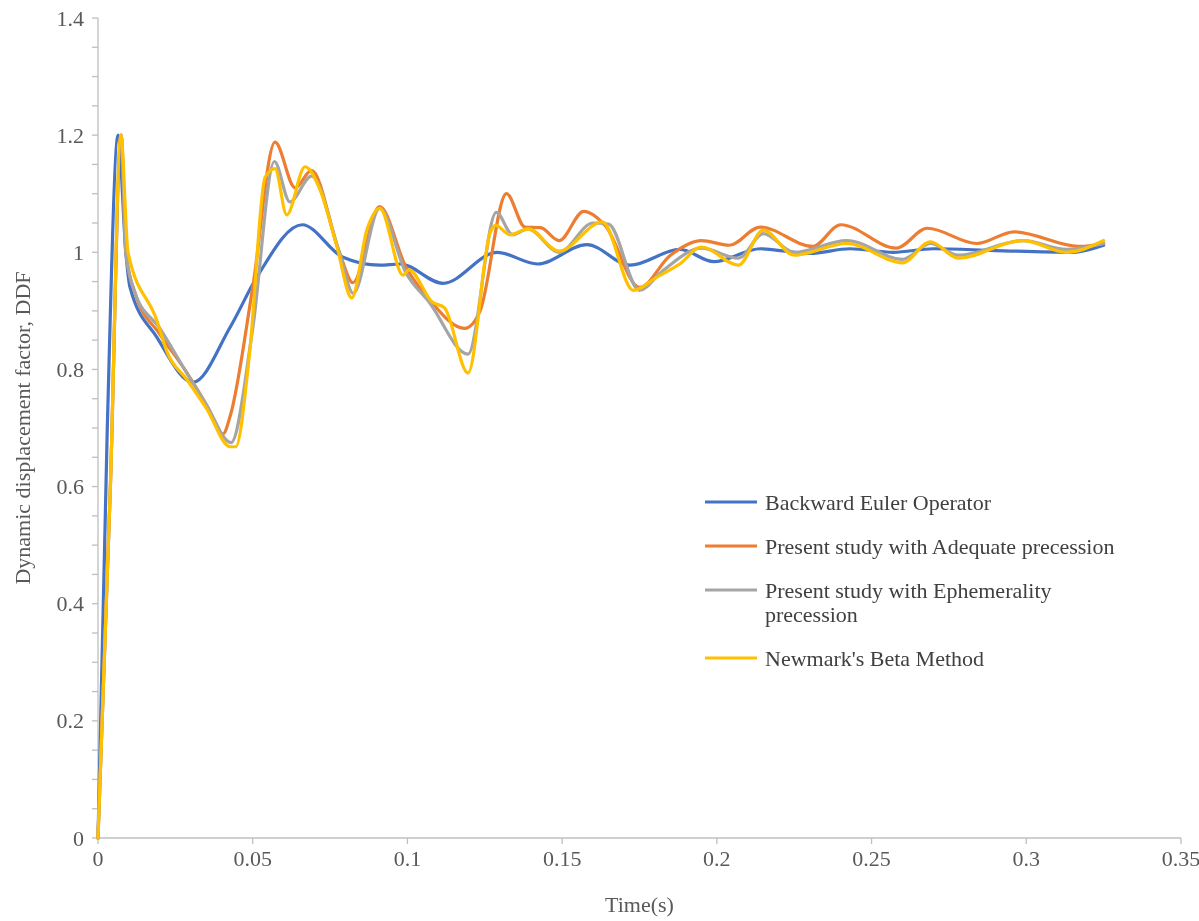 This screenshot has height=921, width=1199. Describe the element at coordinates (878, 502) in the screenshot. I see `legend-label: Backward Euler Operator` at that location.